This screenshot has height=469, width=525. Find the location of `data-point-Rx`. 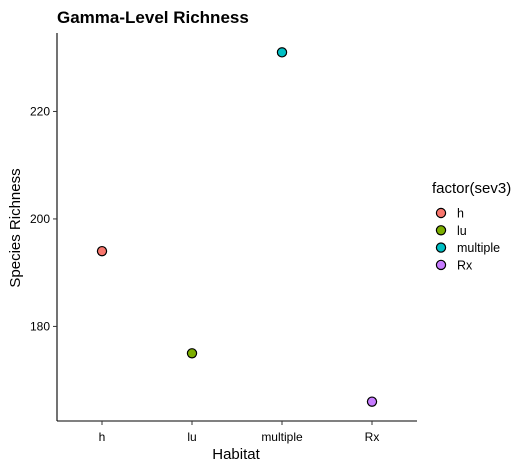

data-point-Rx is located at coordinates (371, 401).